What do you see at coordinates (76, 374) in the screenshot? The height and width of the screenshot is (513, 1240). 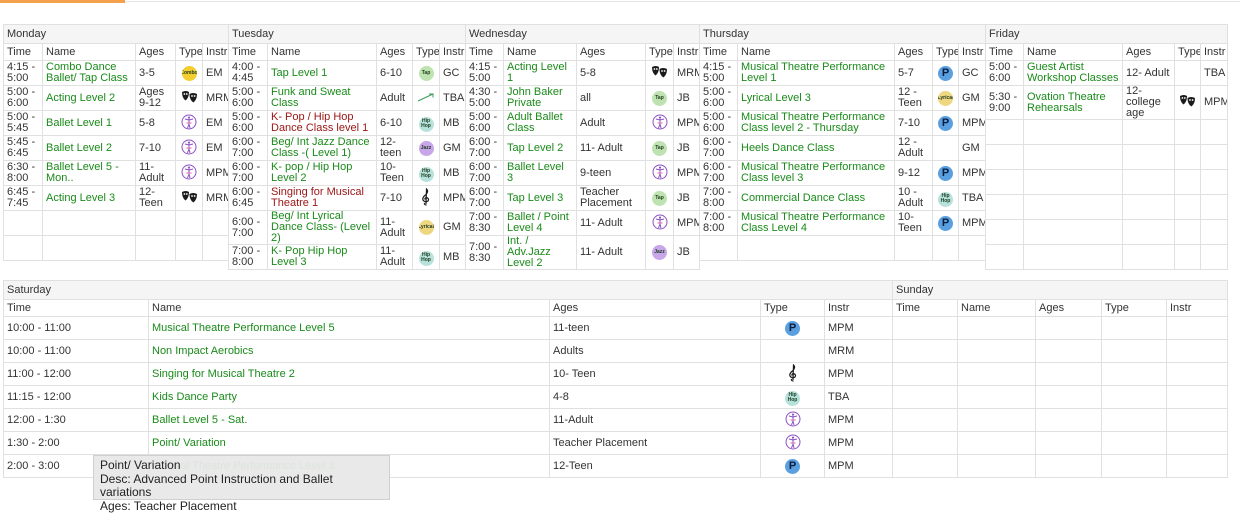 I see `time: 11:00 - 12:00` at bounding box center [76, 374].